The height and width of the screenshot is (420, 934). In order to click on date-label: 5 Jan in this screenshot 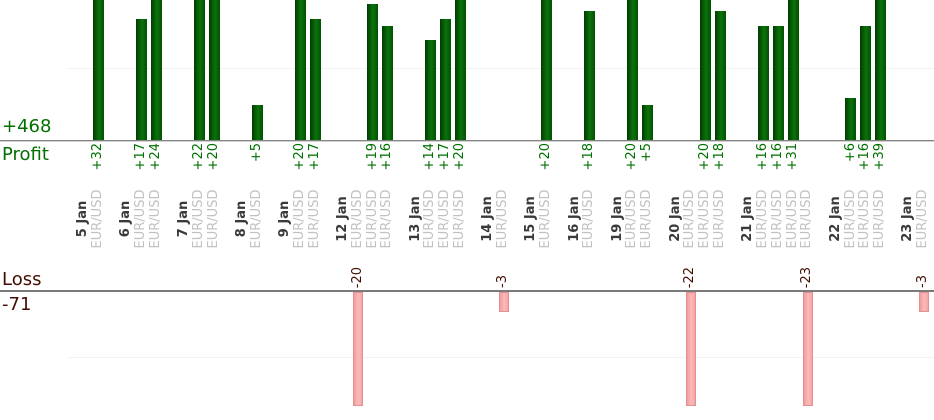, I will do `click(82, 219)`.